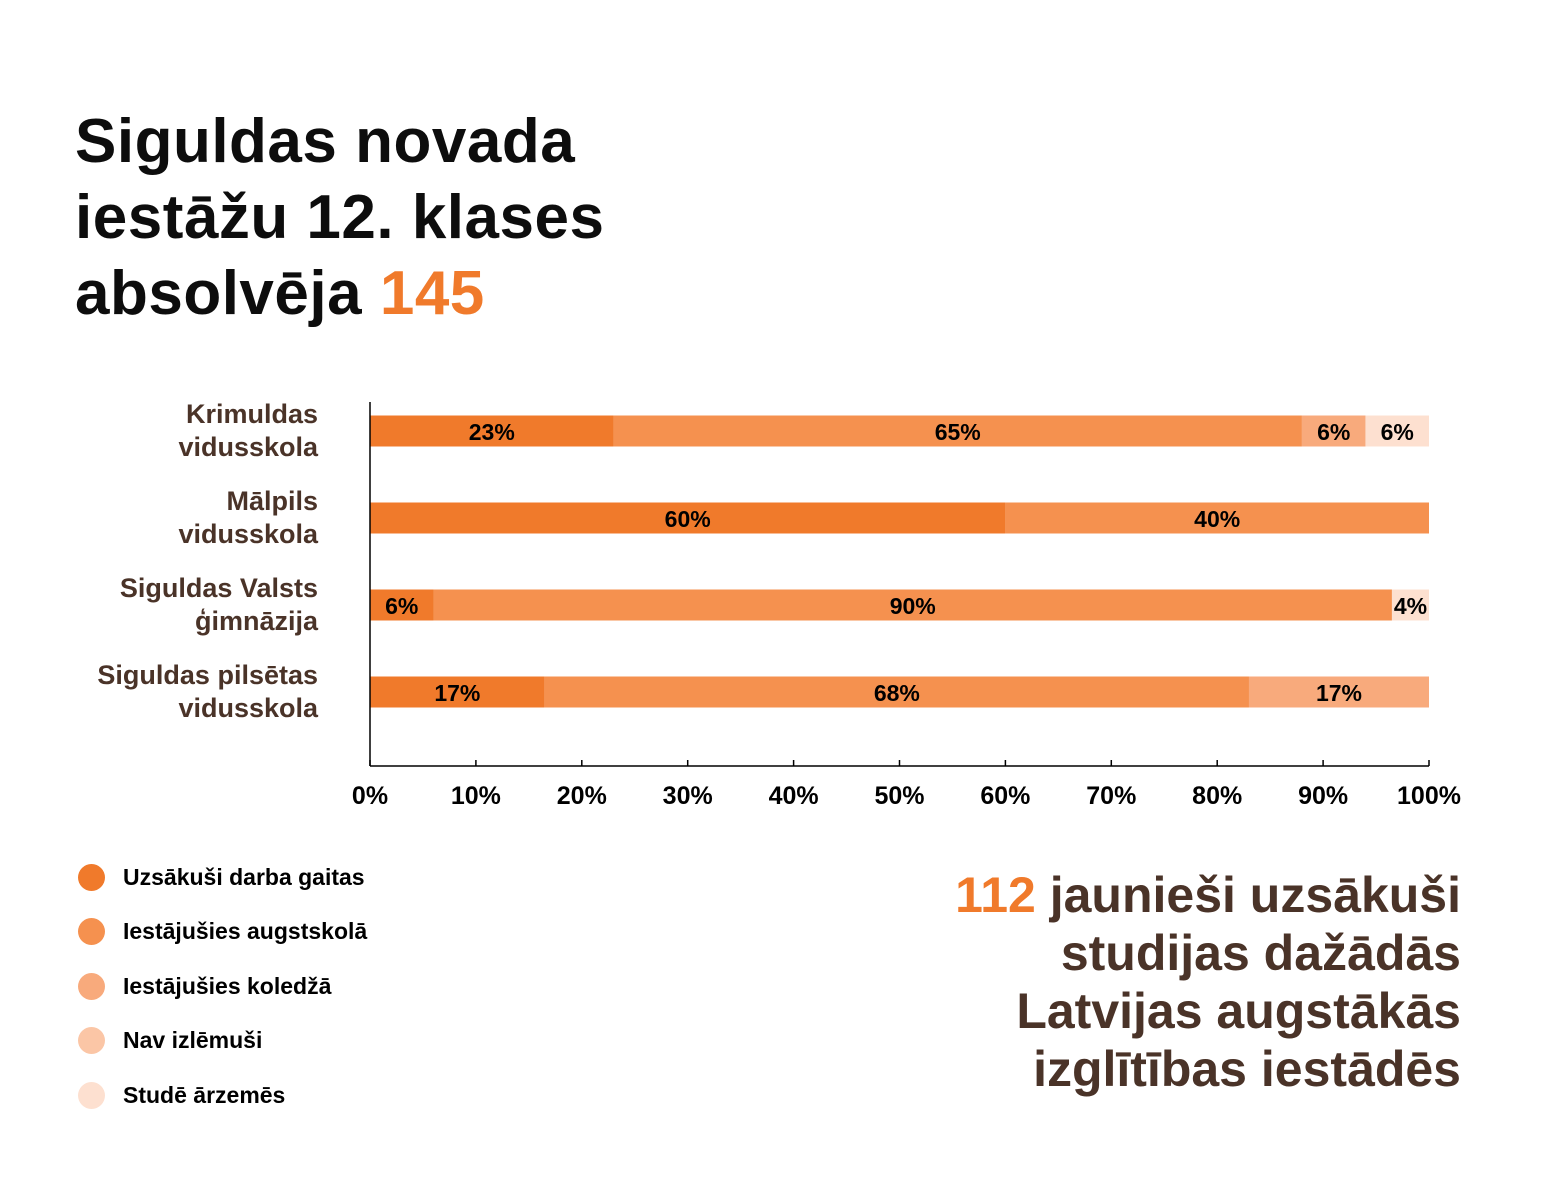  I want to click on category-label-line: Krimuldas, so click(252, 414).